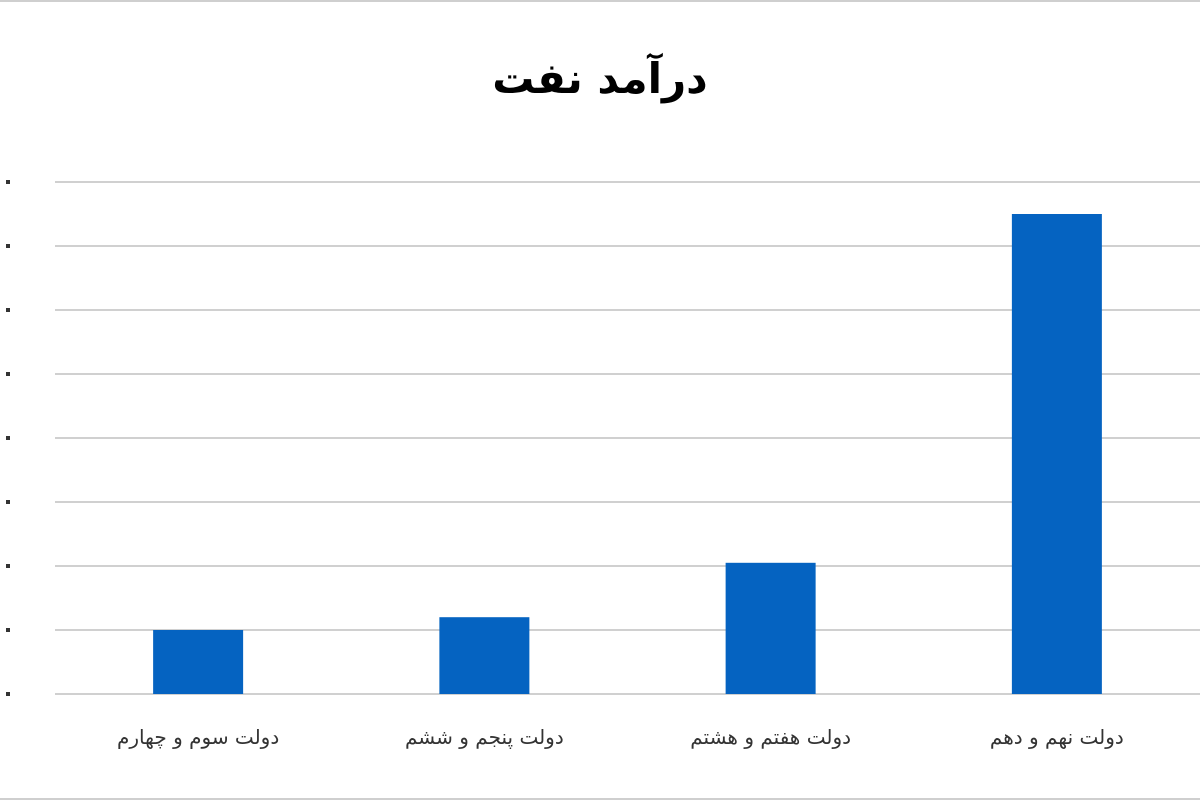  Describe the element at coordinates (1057, 737) in the screenshot. I see `x-tick-label: دولت نهم و دهم` at that location.